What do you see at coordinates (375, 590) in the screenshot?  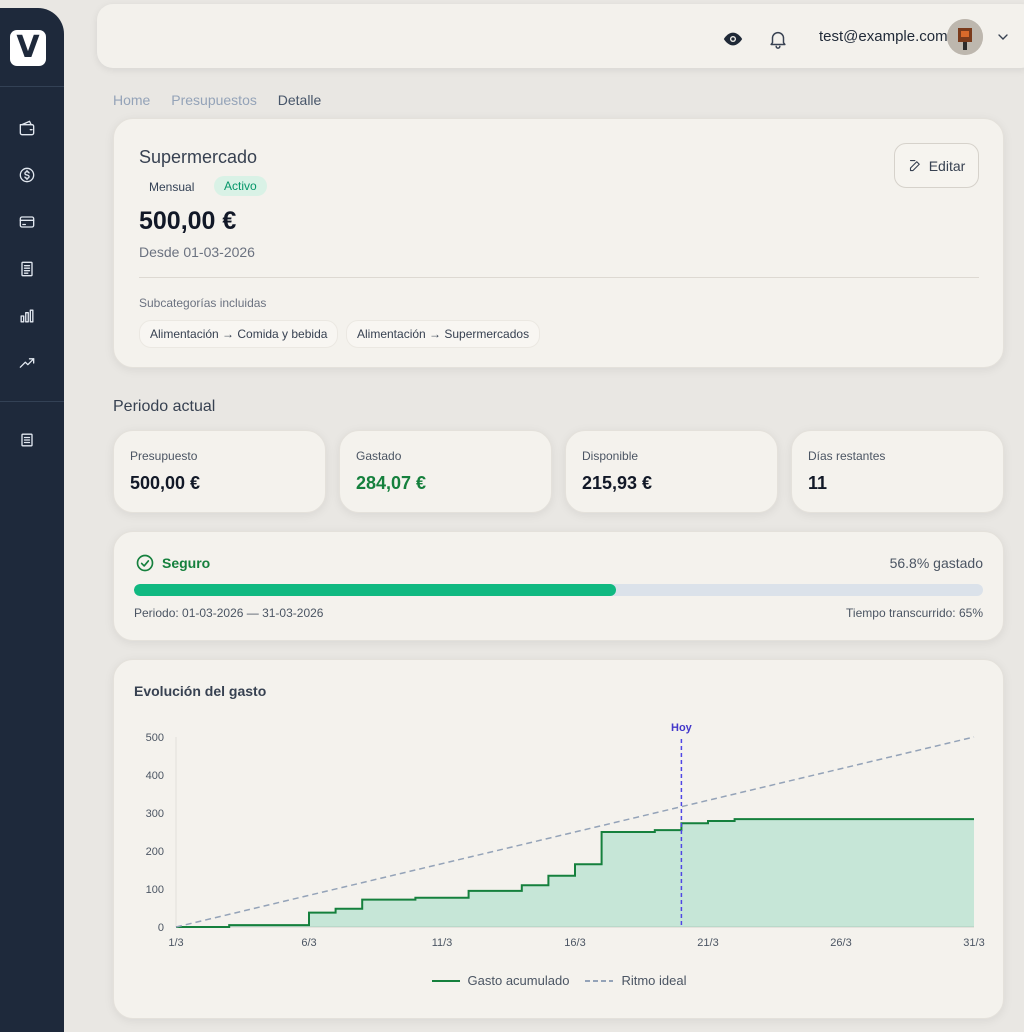 I see `progress-bar-fill` at bounding box center [375, 590].